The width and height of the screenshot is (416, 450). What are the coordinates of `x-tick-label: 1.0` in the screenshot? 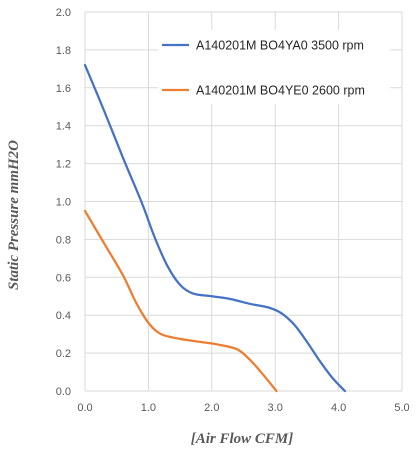 It's located at (148, 408).